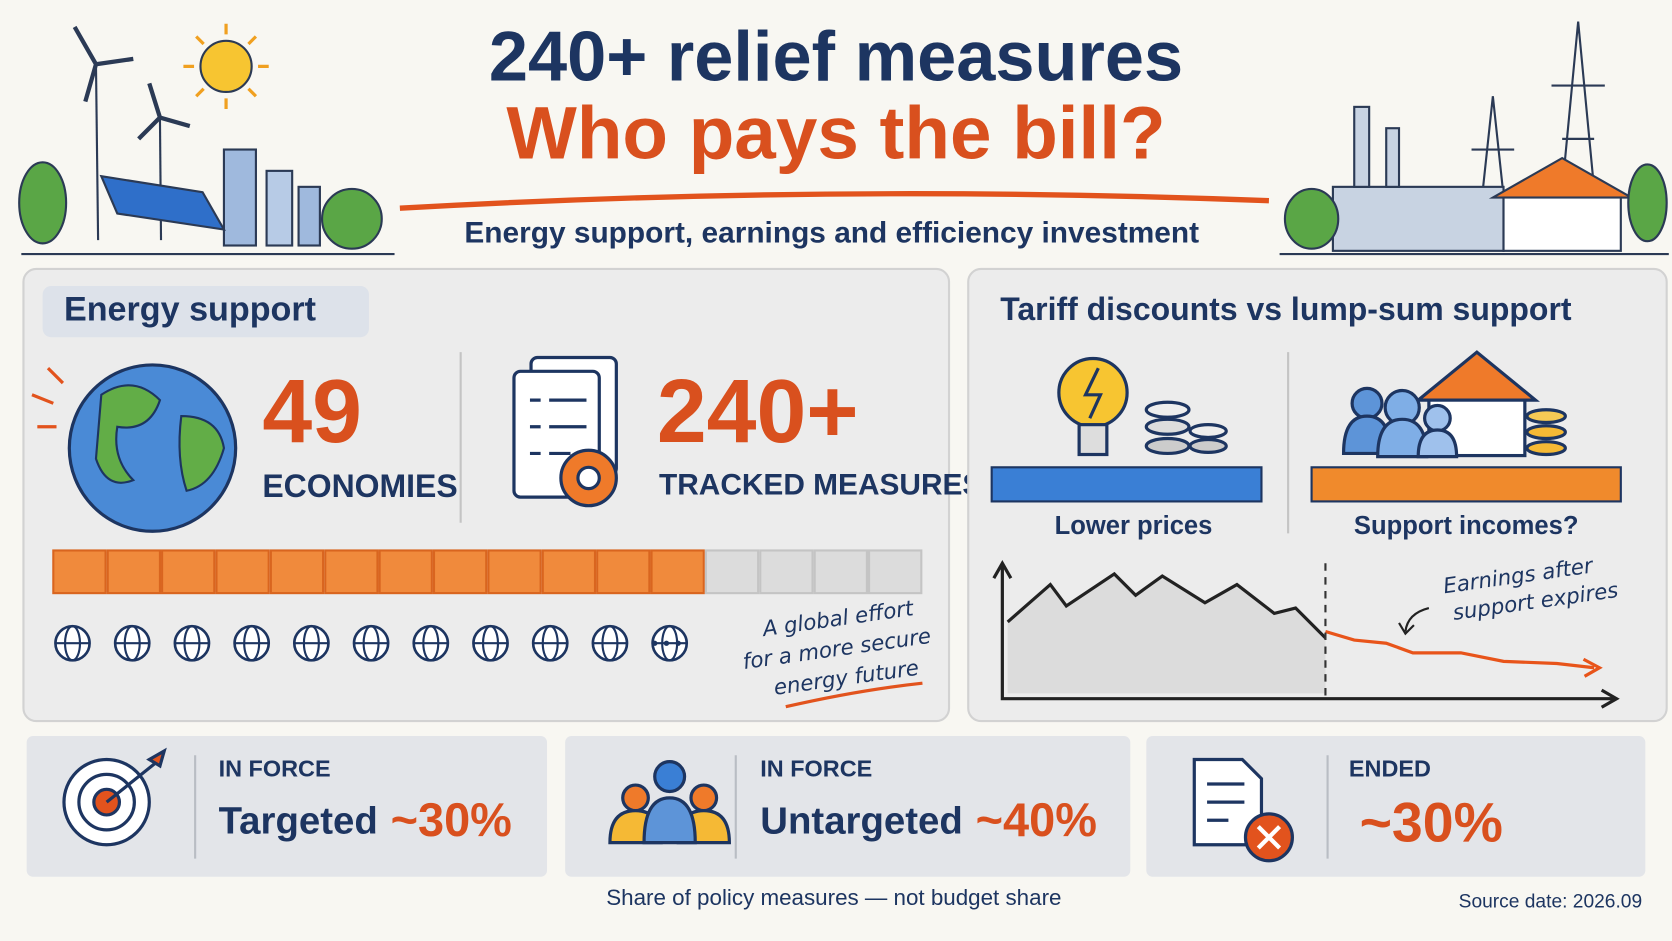  What do you see at coordinates (206, 139) in the screenshot?
I see `scenery-left` at bounding box center [206, 139].